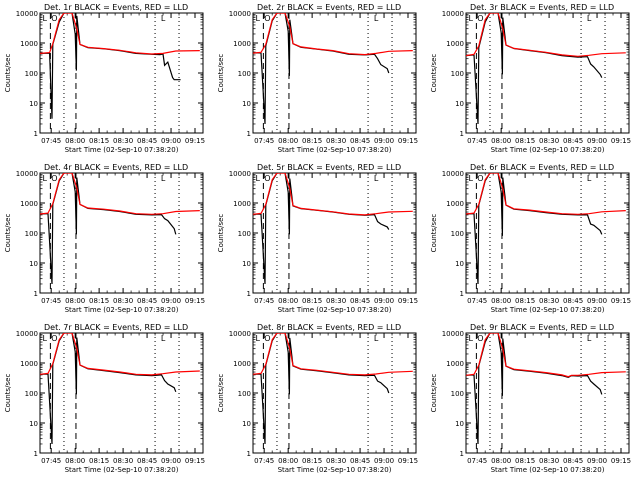 This screenshot has height=480, width=640. Describe the element at coordinates (116, 167) in the screenshot. I see `panel-title: Det. 4r BLACK = Events, RED = LLD` at that location.